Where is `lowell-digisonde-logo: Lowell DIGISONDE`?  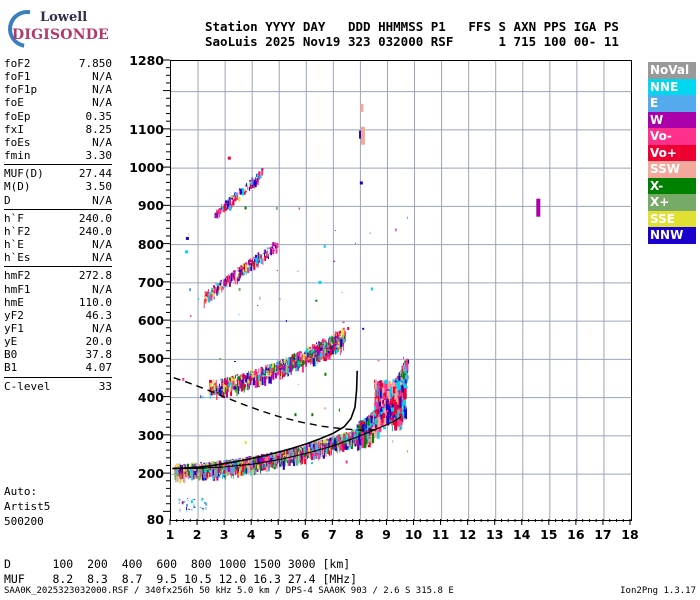 lowell-digisonde-logo: Lowell DIGISONDE is located at coordinates (63, 29).